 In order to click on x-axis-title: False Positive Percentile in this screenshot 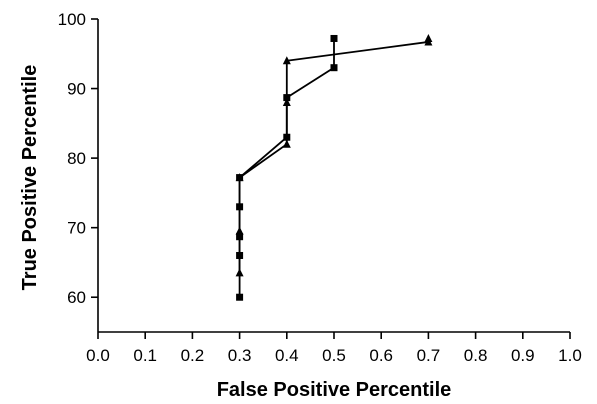, I will do `click(334, 390)`.